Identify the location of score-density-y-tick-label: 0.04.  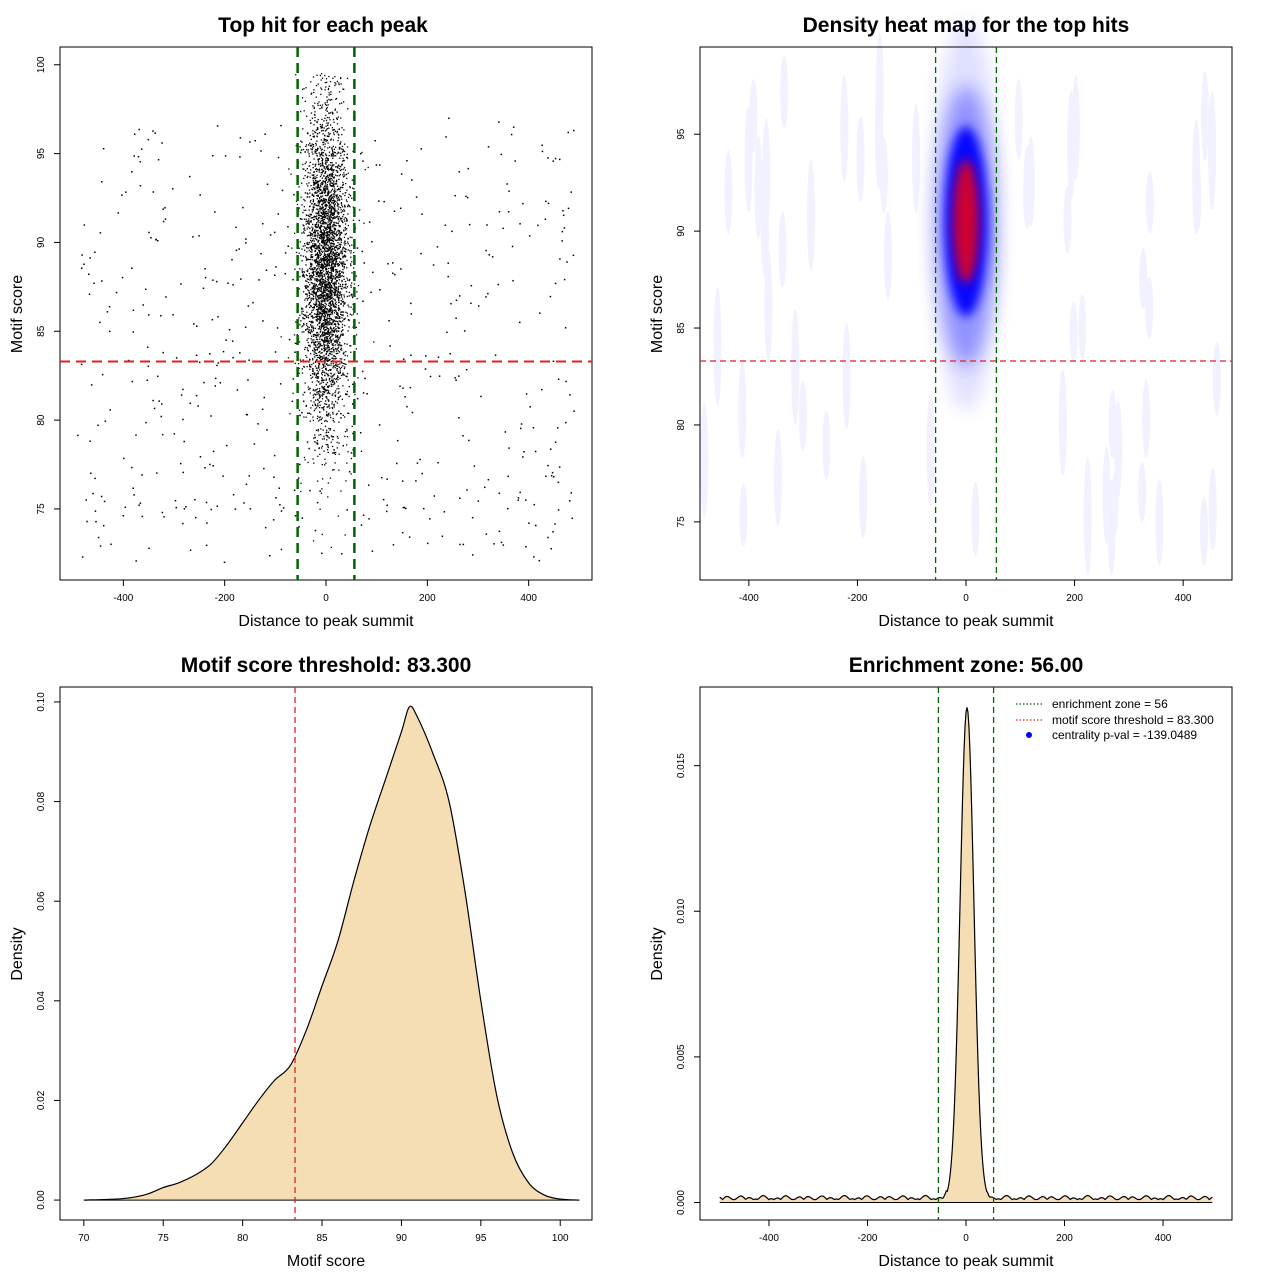
(41, 1001).